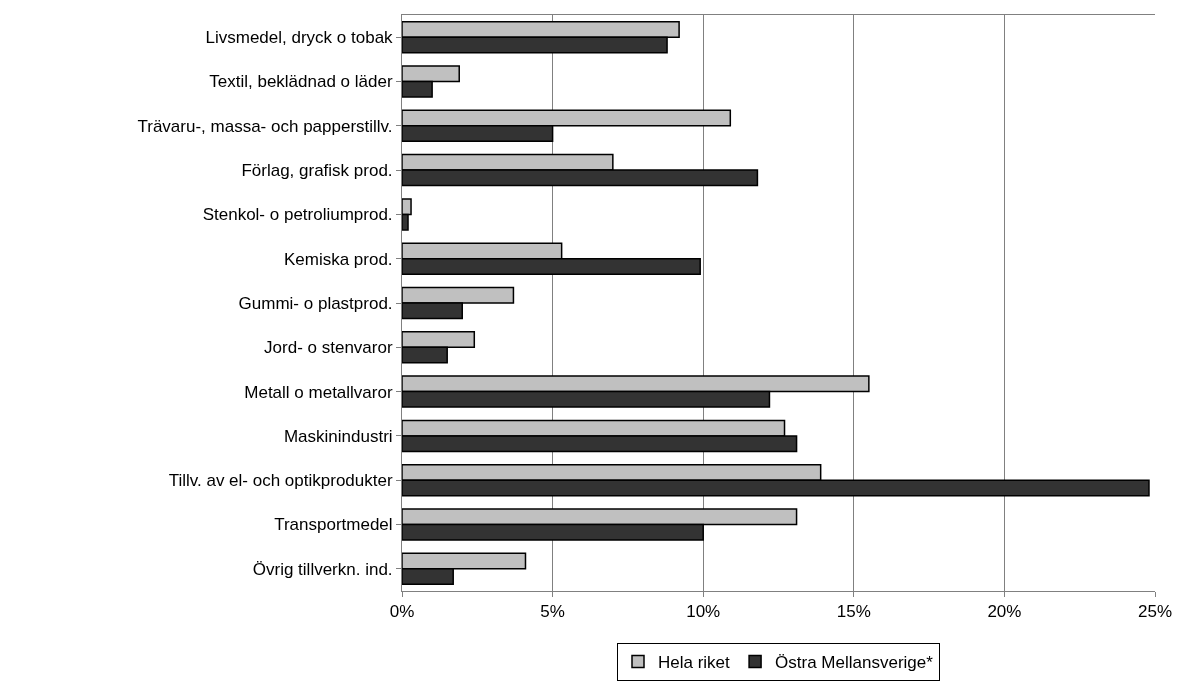  Describe the element at coordinates (853, 612) in the screenshot. I see `x-tick-label: 15%` at that location.